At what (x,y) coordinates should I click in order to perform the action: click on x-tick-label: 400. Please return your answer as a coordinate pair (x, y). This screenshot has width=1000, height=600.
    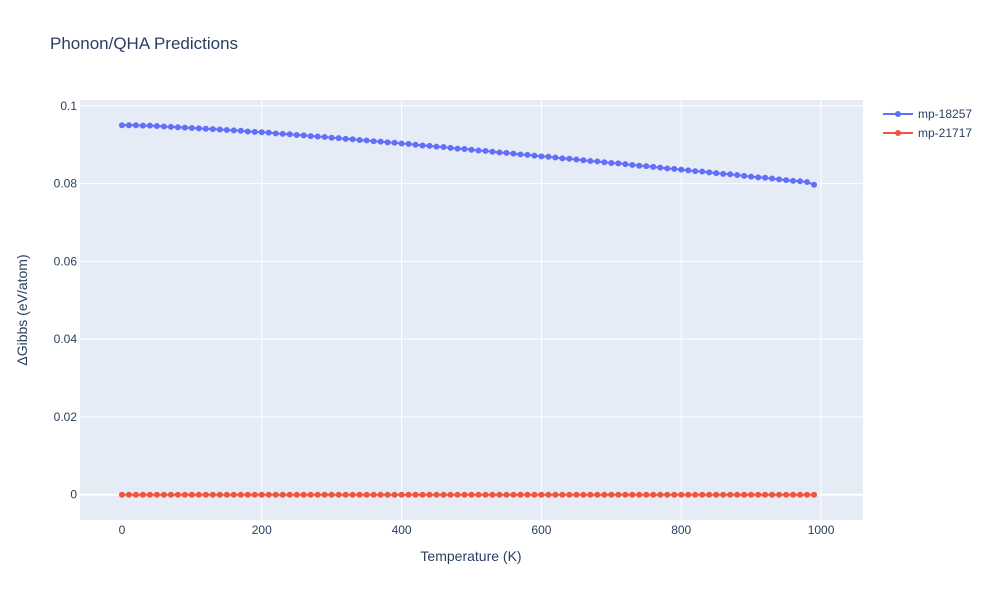
    Looking at the image, I should click on (402, 530).